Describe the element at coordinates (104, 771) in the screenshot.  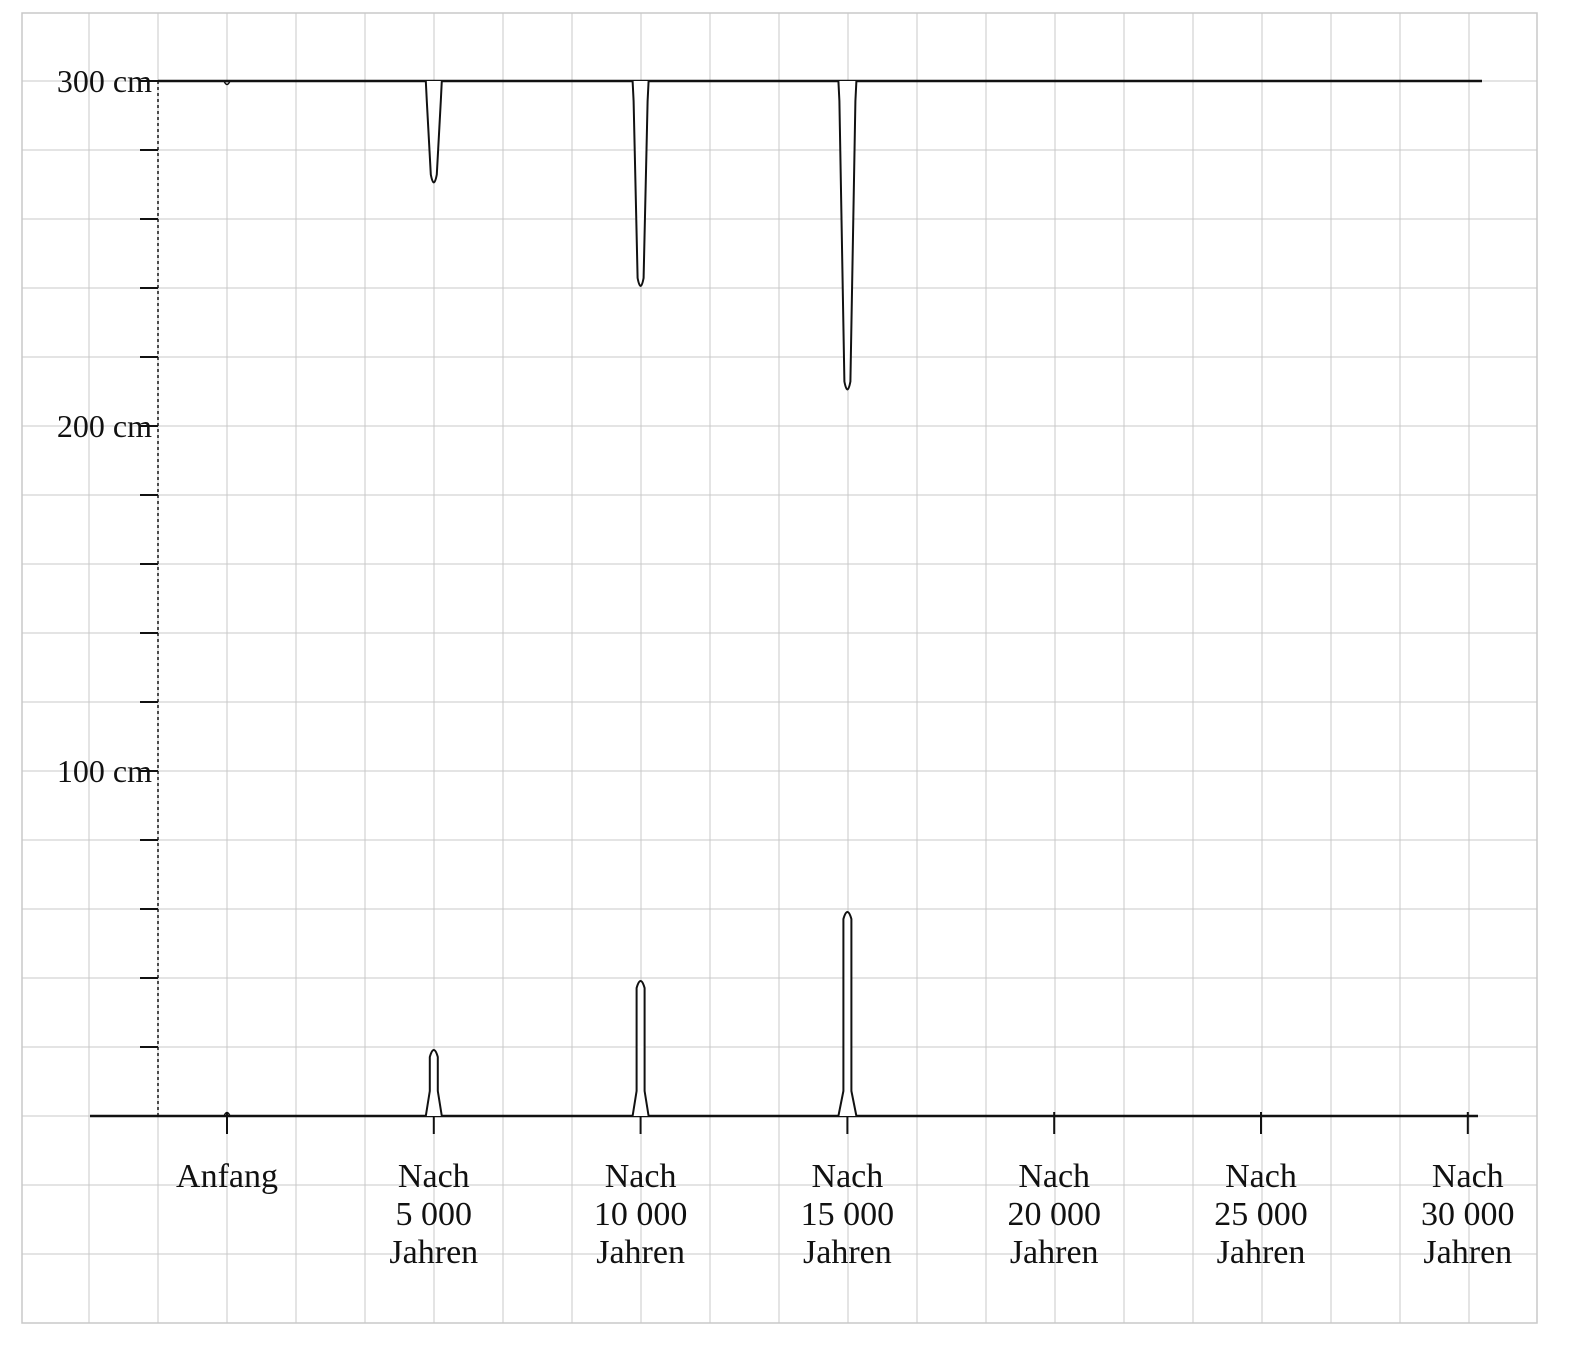
I see `y-axis-label: 100 cm` at that location.